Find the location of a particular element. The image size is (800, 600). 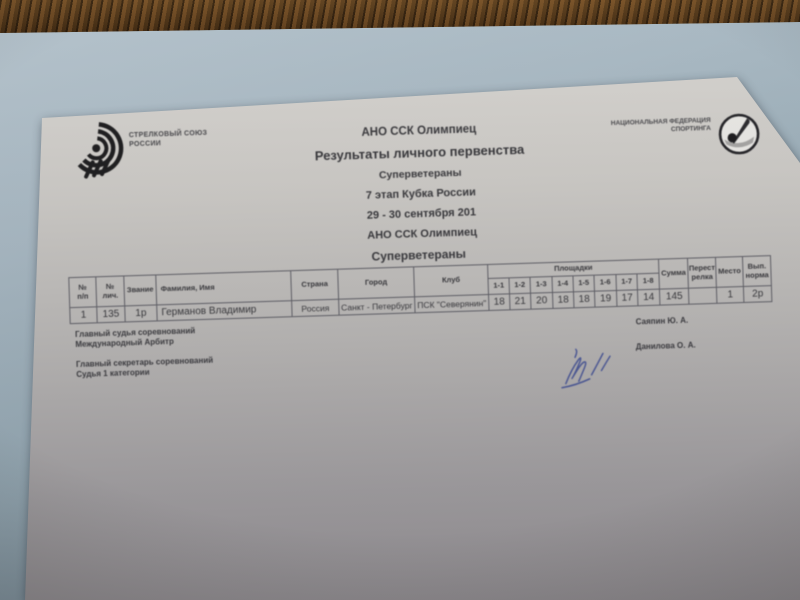

chief-secretary-name: Данилова О. А. is located at coordinates (665, 346).